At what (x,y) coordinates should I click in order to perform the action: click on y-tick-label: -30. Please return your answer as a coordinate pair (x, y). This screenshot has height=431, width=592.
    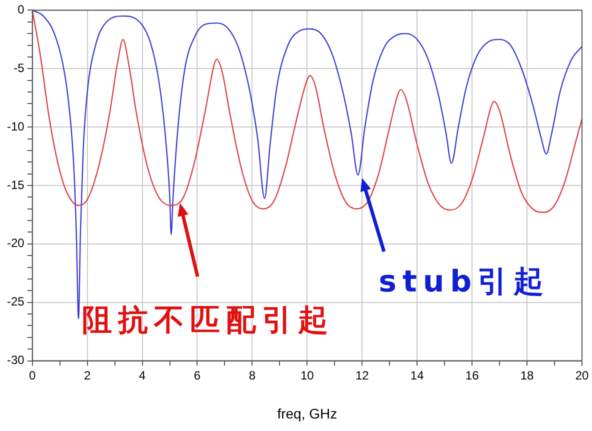
    Looking at the image, I should click on (16, 360).